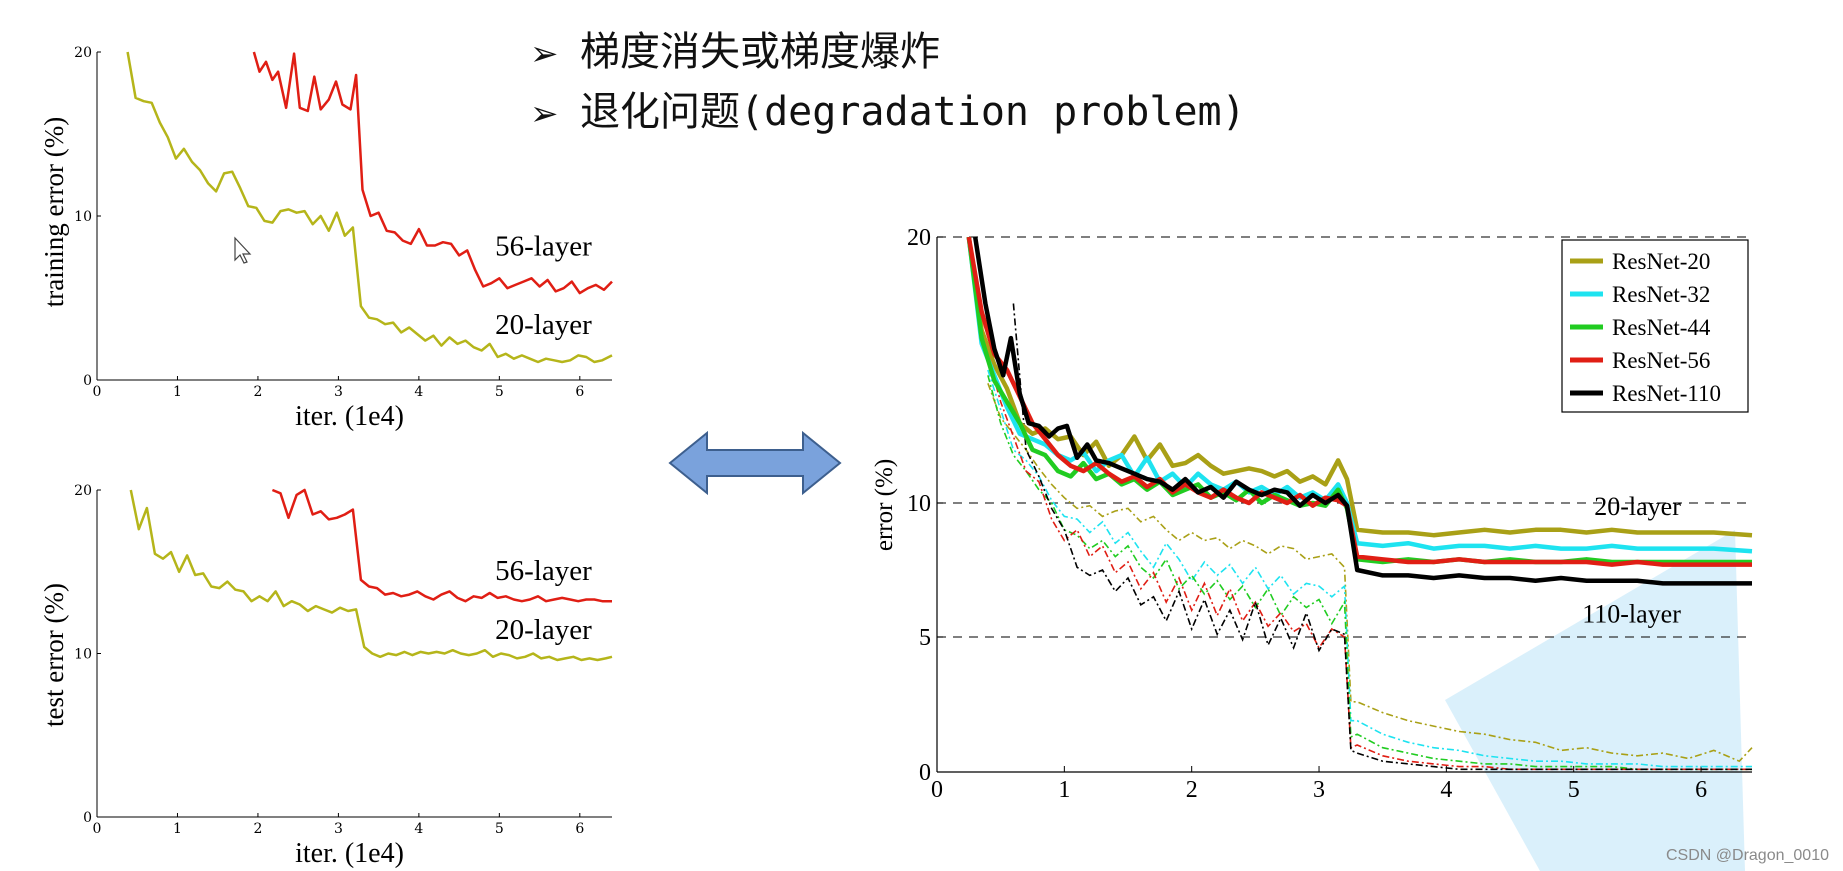 The width and height of the screenshot is (1843, 871). What do you see at coordinates (1661, 360) in the screenshot?
I see `legend-label: ResNet-56` at bounding box center [1661, 360].